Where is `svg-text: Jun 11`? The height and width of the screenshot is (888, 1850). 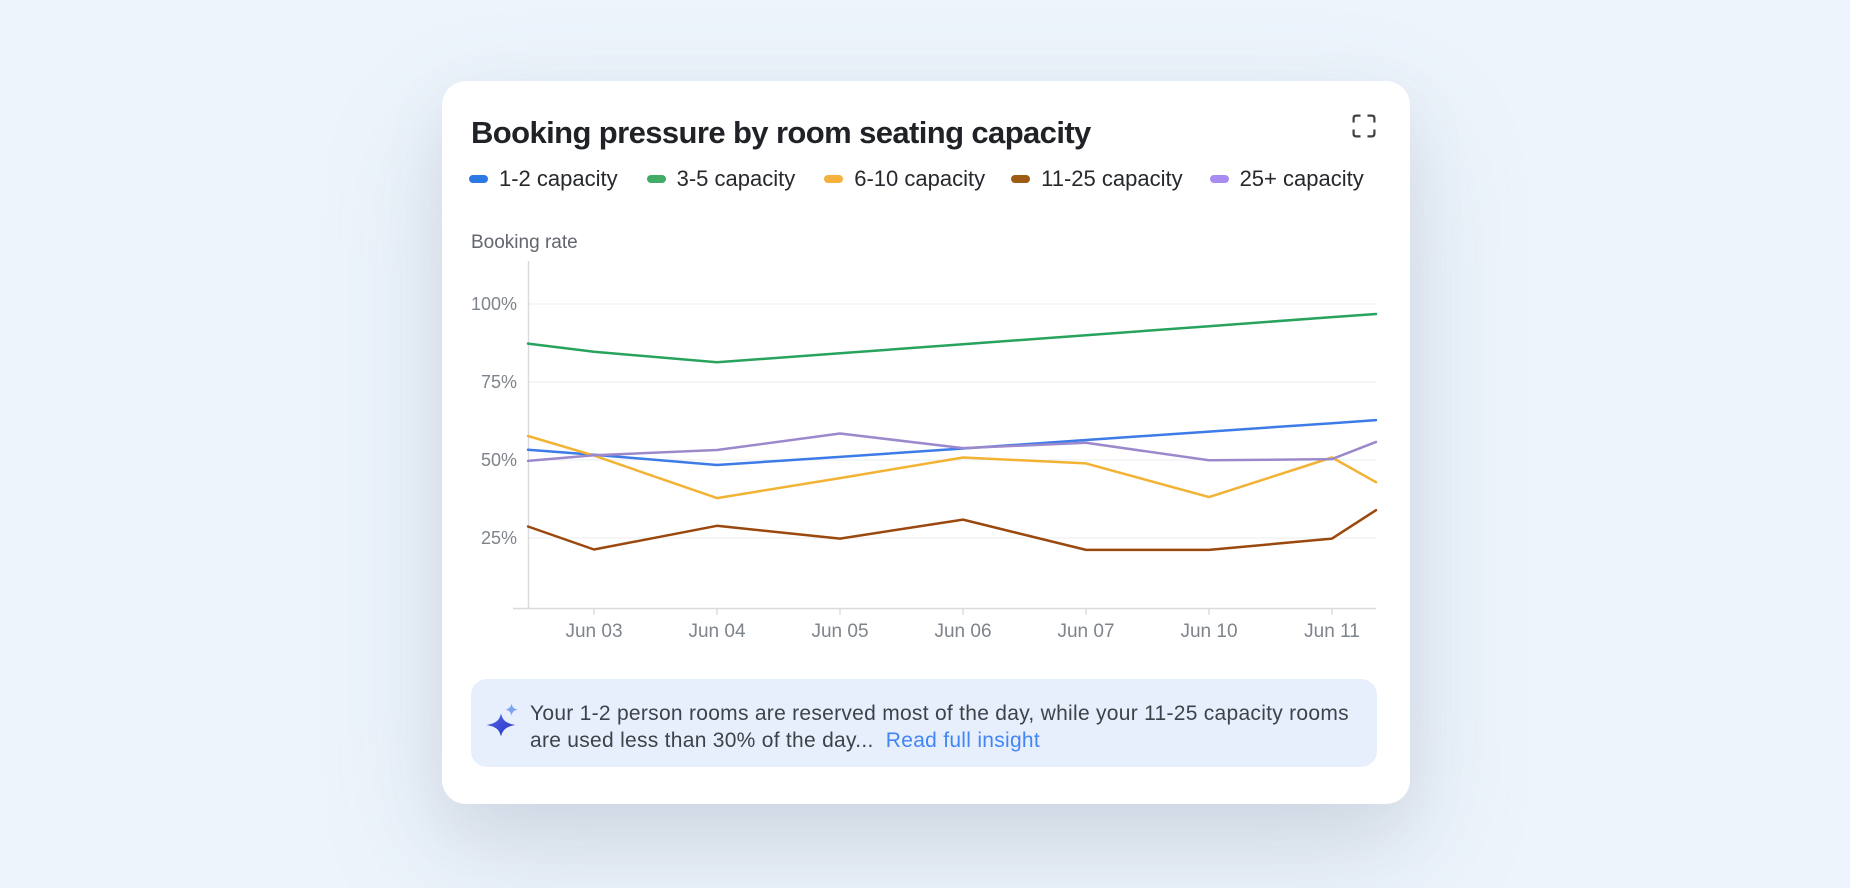 svg-text: Jun 11 is located at coordinates (1332, 631).